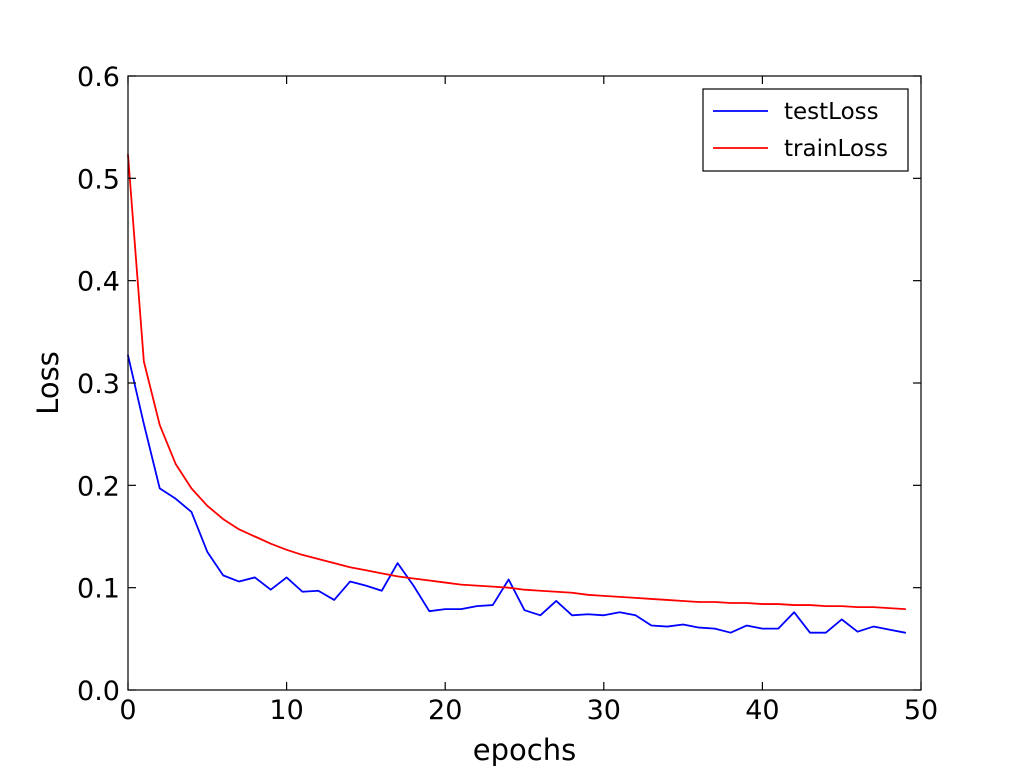  What do you see at coordinates (98, 282) in the screenshot?
I see `y-tick-label-0.4: 0.4` at bounding box center [98, 282].